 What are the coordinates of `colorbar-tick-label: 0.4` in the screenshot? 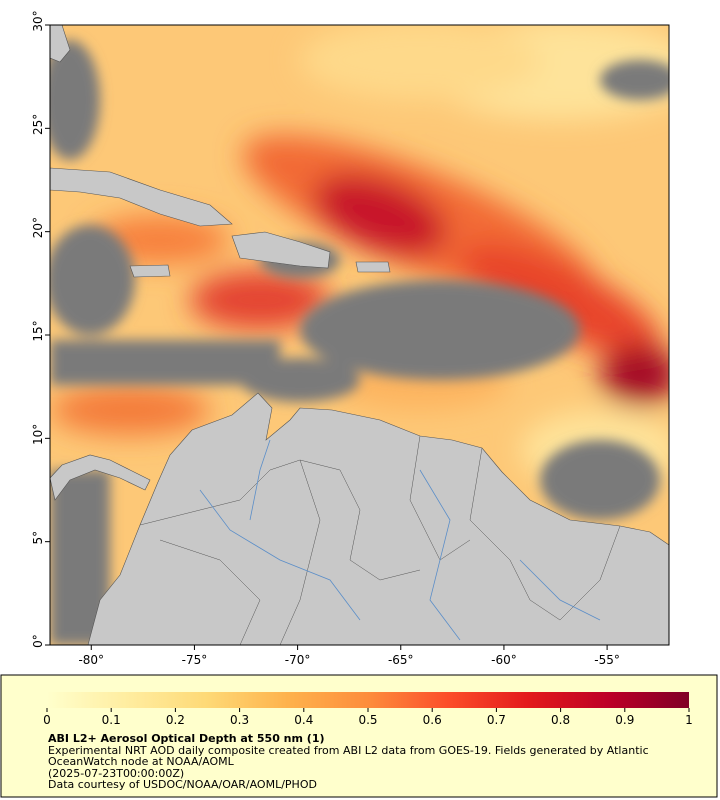 It's located at (303, 720).